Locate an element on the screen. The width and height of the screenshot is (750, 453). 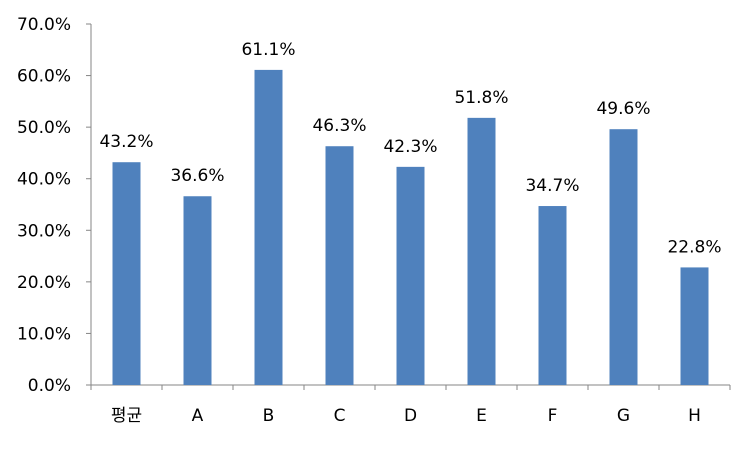
y-tick-label: 20.0% is located at coordinates (44, 283).